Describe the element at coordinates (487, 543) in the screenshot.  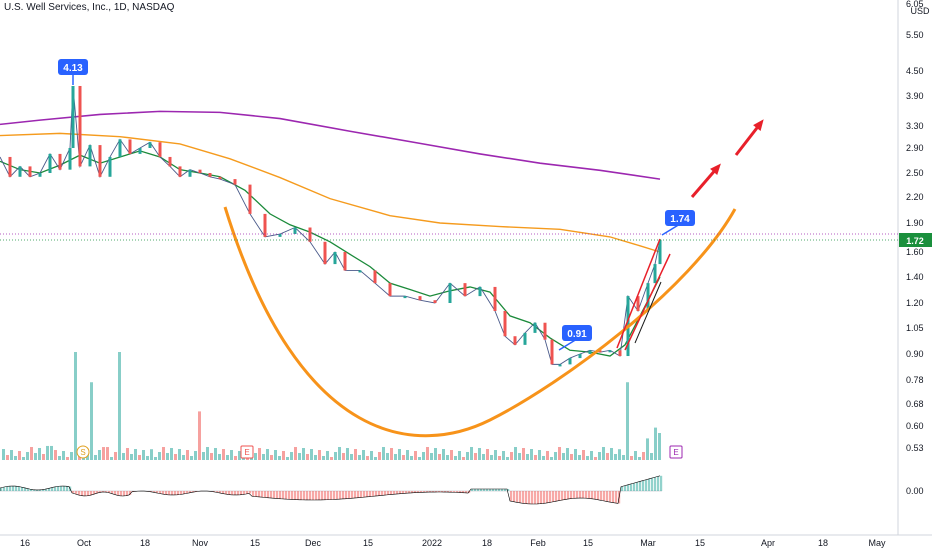
I see `x-tick-label: 18` at that location.